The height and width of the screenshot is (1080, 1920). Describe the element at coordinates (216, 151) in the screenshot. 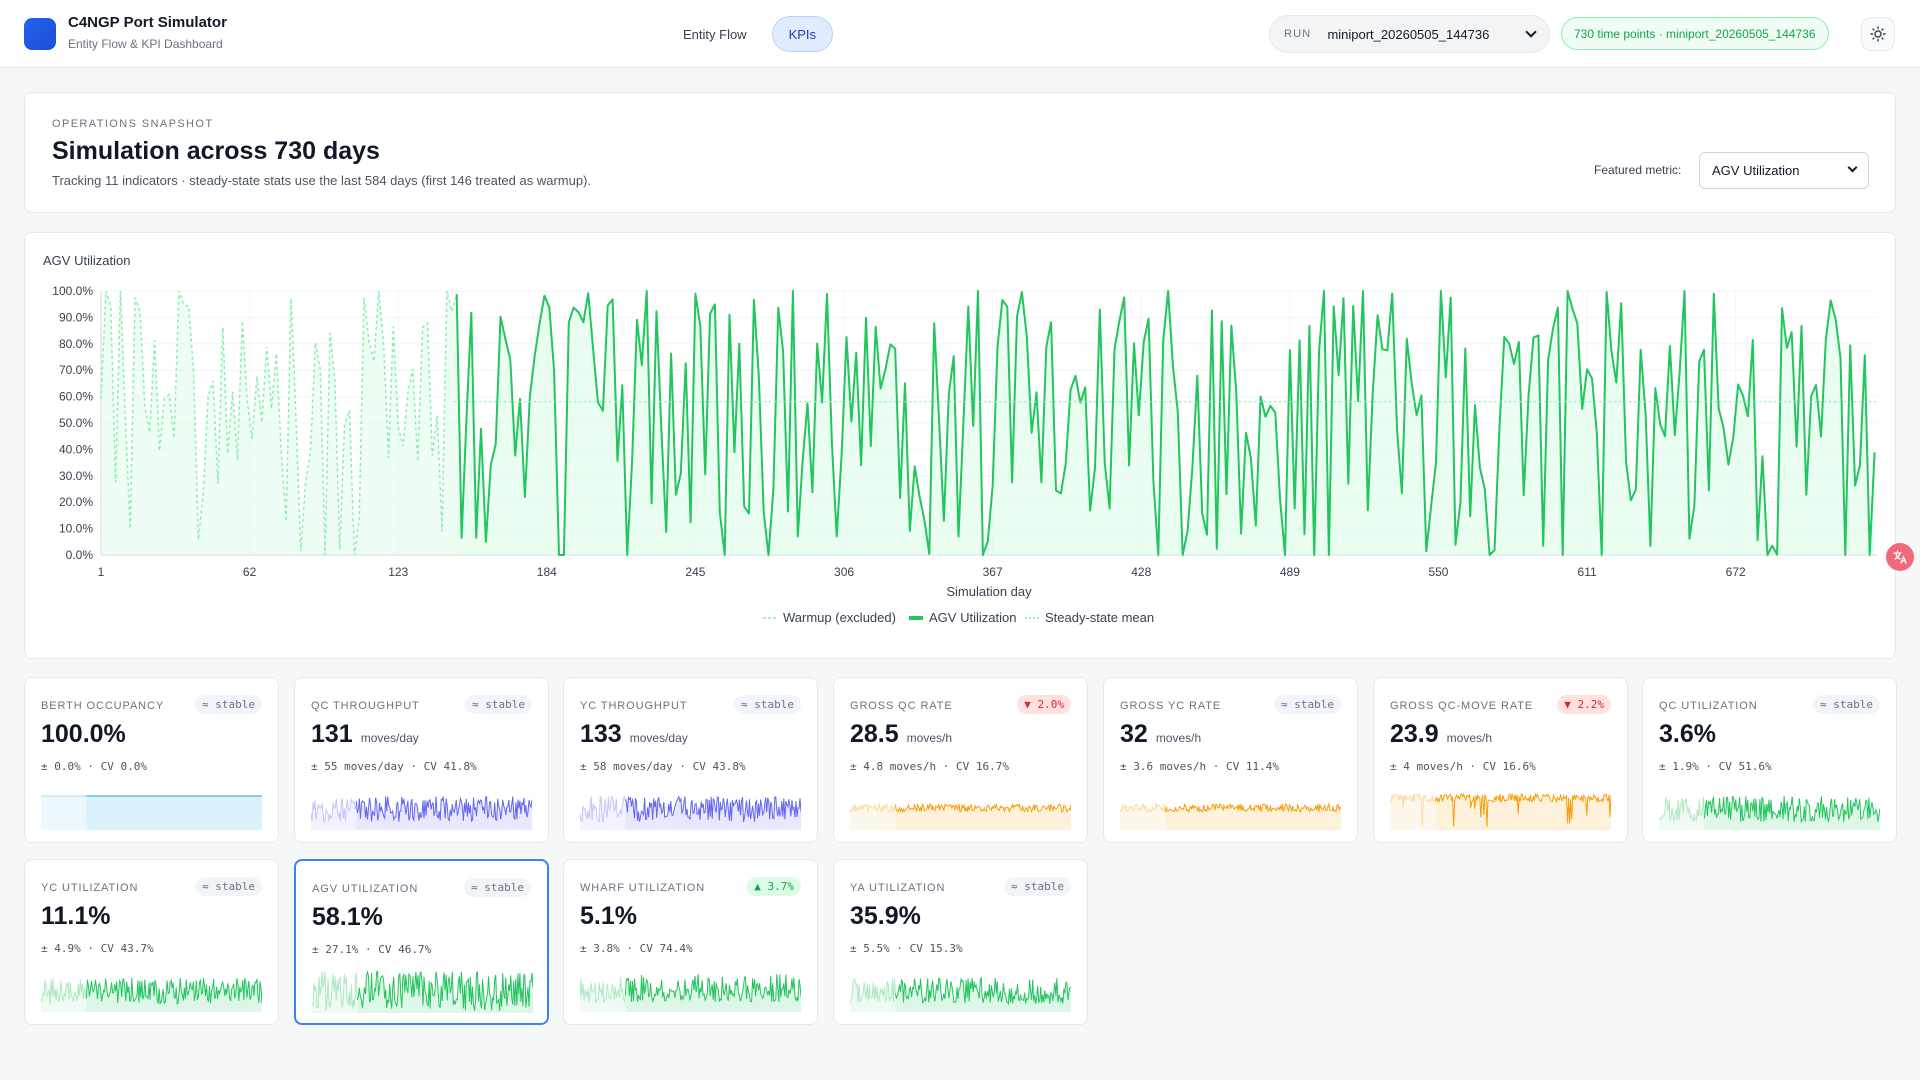

I see `snapshot-title: Simulation across 730 days` at that location.